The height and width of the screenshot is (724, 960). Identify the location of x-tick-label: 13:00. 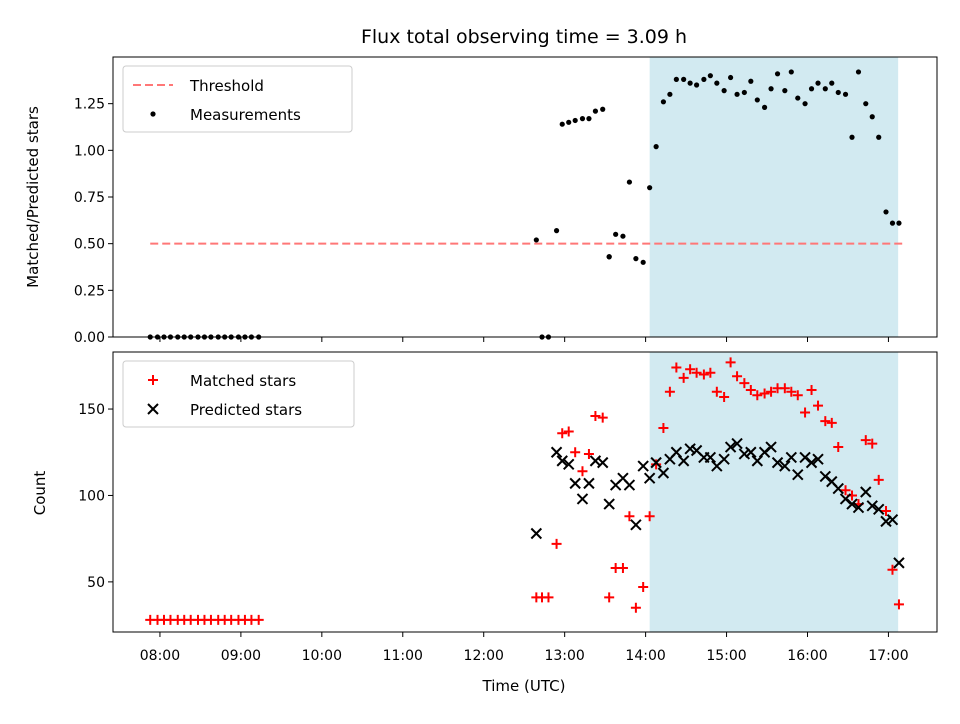
(564, 656).